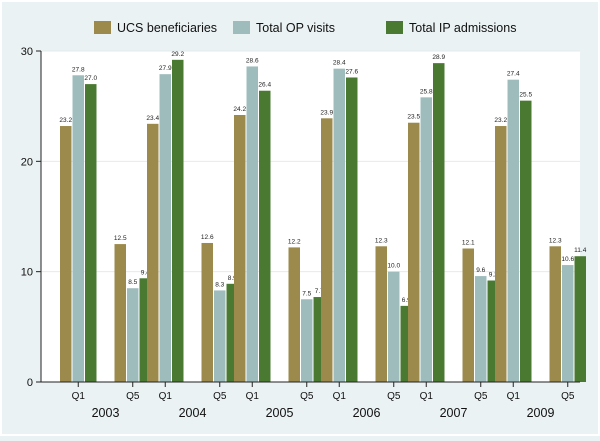  I want to click on data-label: 9.6, so click(480, 270).